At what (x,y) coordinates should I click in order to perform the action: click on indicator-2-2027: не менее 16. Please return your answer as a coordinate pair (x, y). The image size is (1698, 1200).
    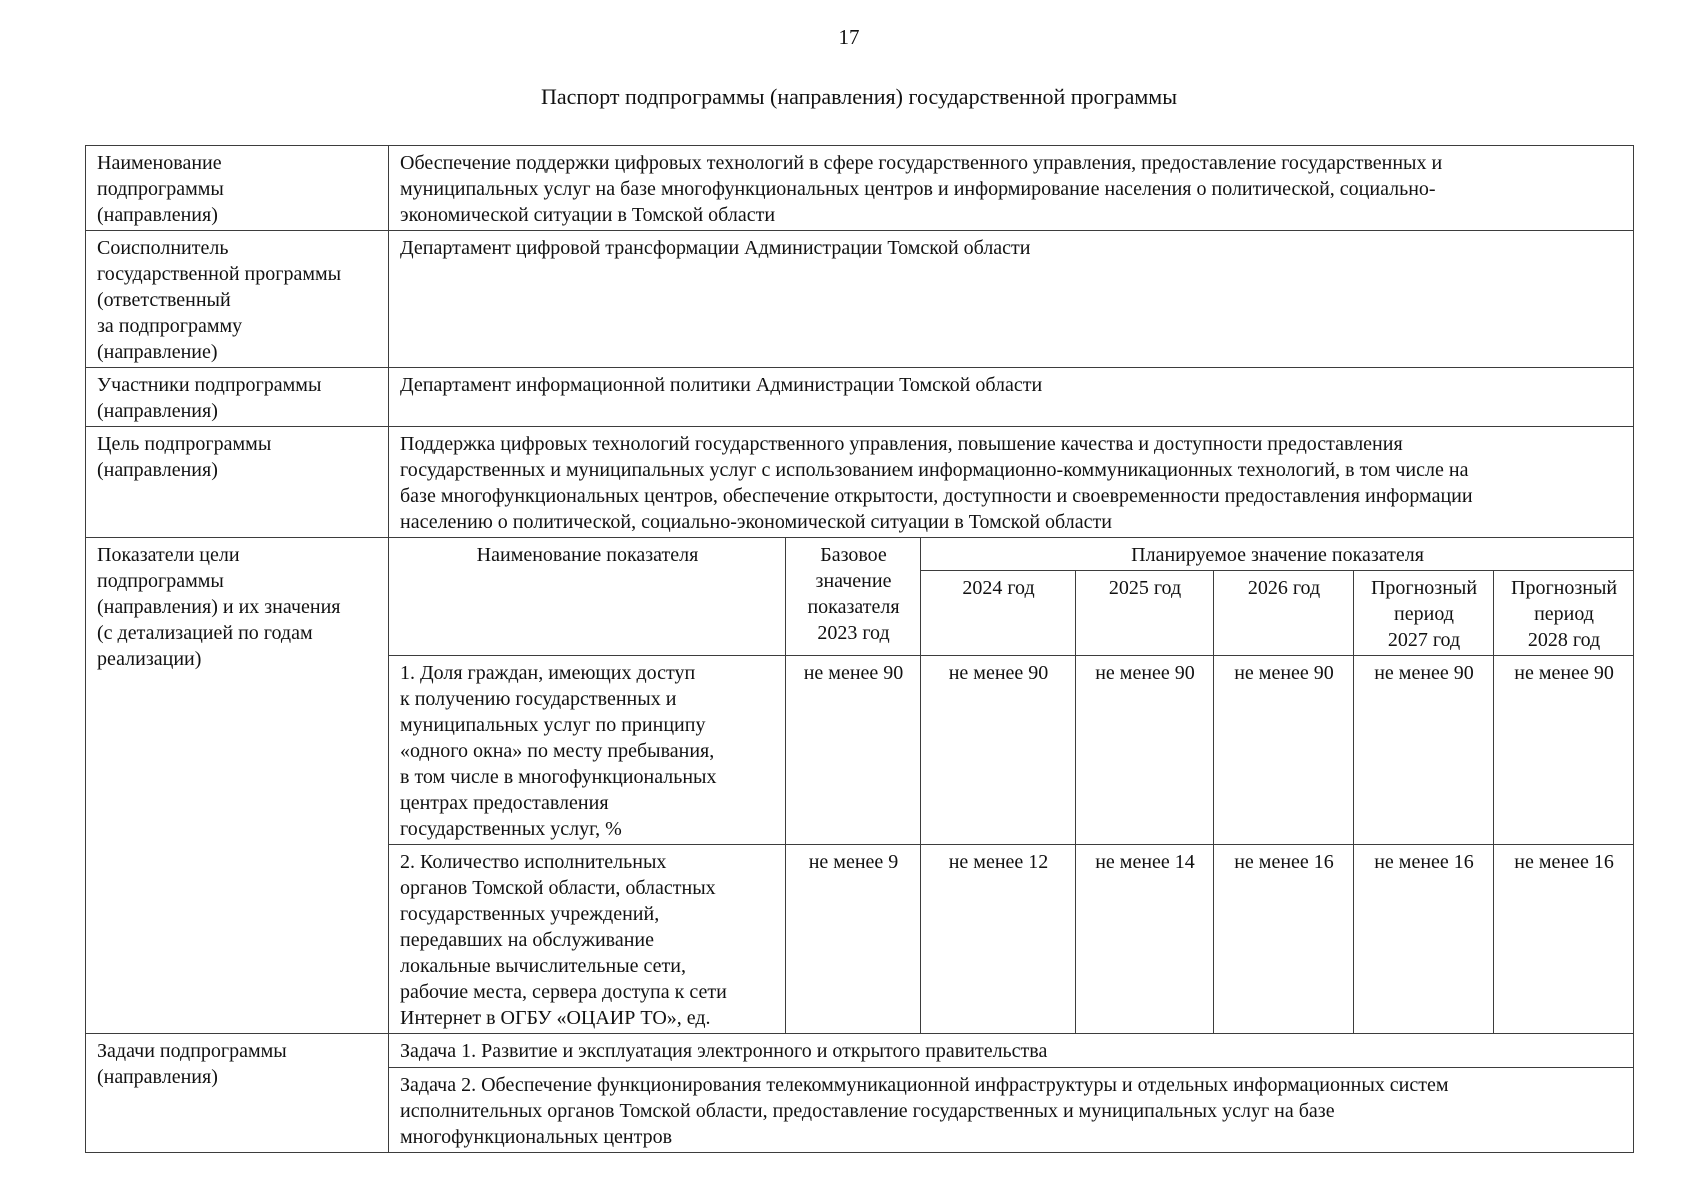
    Looking at the image, I should click on (1423, 939).